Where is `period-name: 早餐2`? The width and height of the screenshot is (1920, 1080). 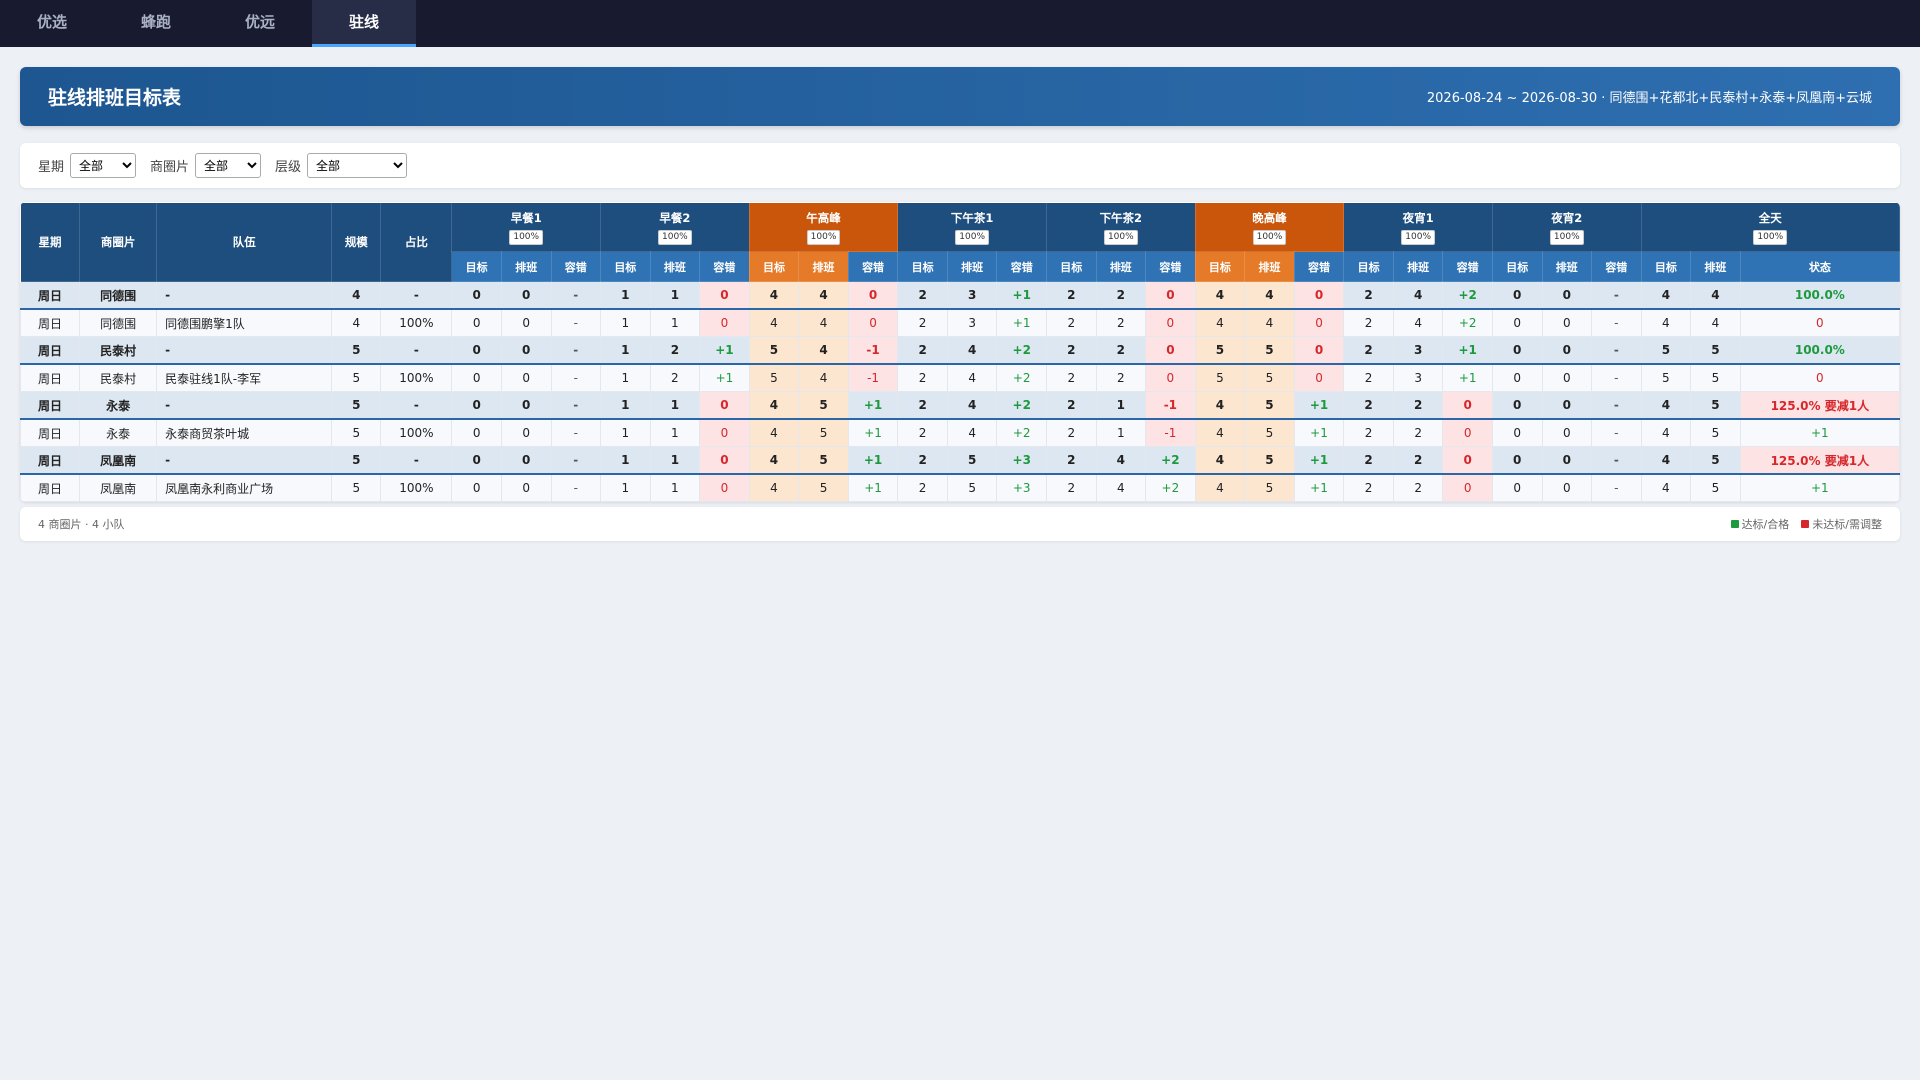 period-name: 早餐2 is located at coordinates (675, 217).